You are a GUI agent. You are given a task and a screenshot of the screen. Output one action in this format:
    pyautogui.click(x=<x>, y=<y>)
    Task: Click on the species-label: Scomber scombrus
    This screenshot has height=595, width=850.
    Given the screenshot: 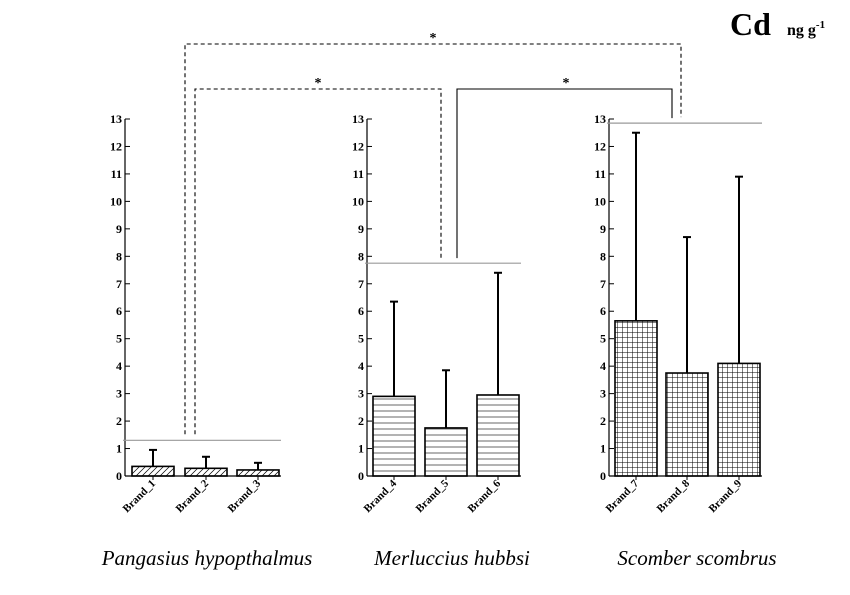 What is the action you would take?
    pyautogui.click(x=696, y=558)
    